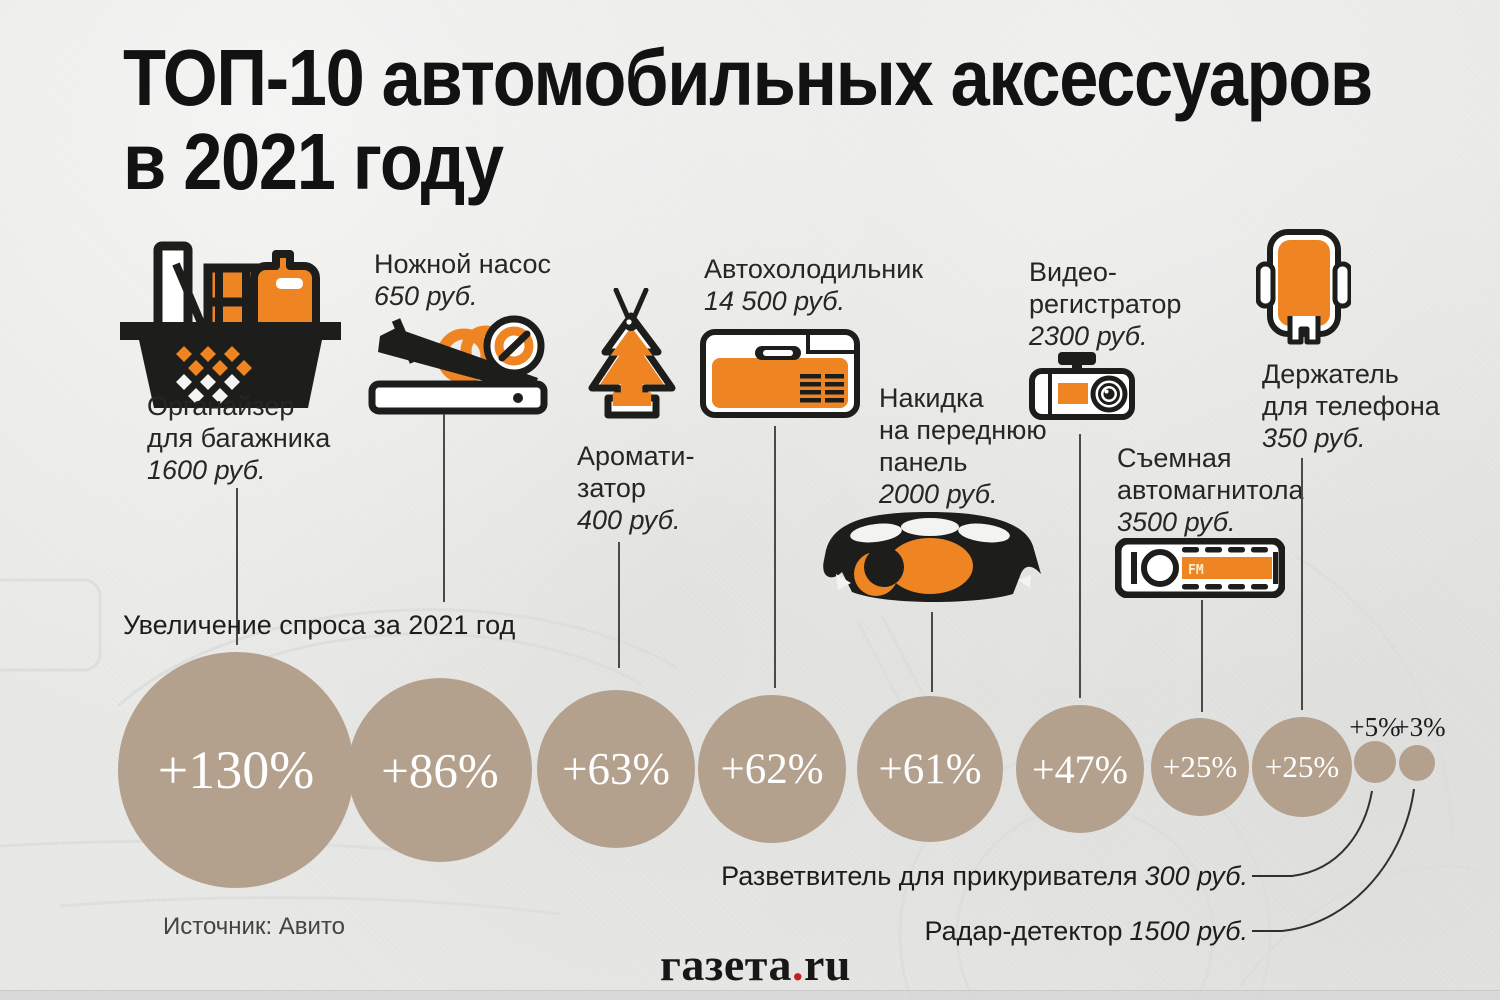  I want to click on item-name: Накидка, so click(931, 398).